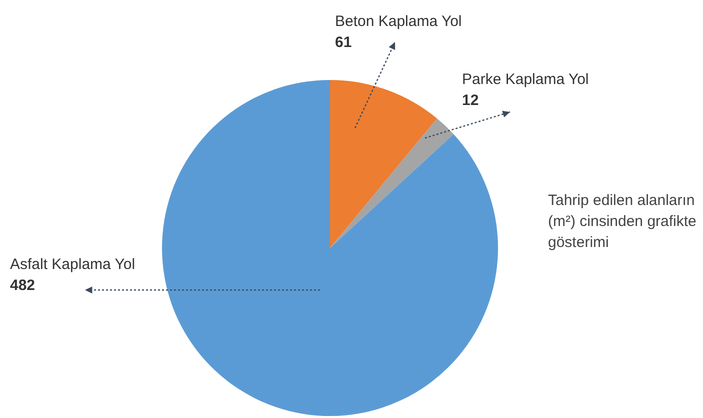 The height and width of the screenshot is (418, 703). Describe the element at coordinates (470, 101) in the screenshot. I see `data-label: 12` at that location.